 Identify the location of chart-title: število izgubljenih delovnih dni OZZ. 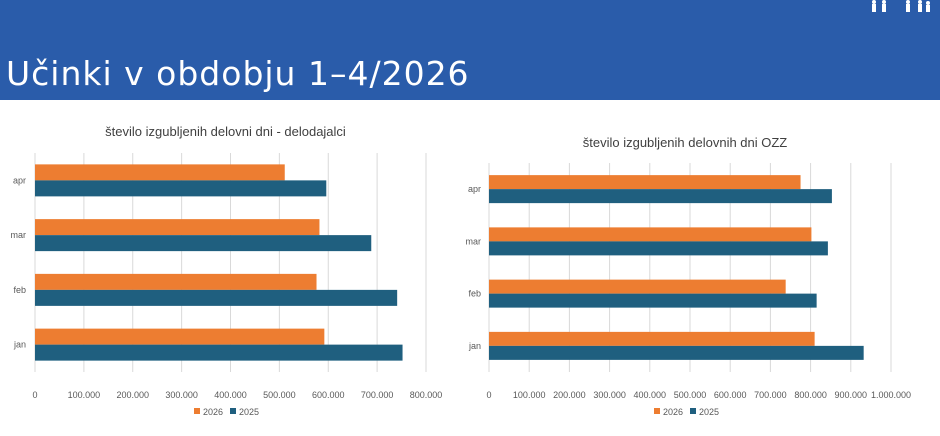
(685, 142).